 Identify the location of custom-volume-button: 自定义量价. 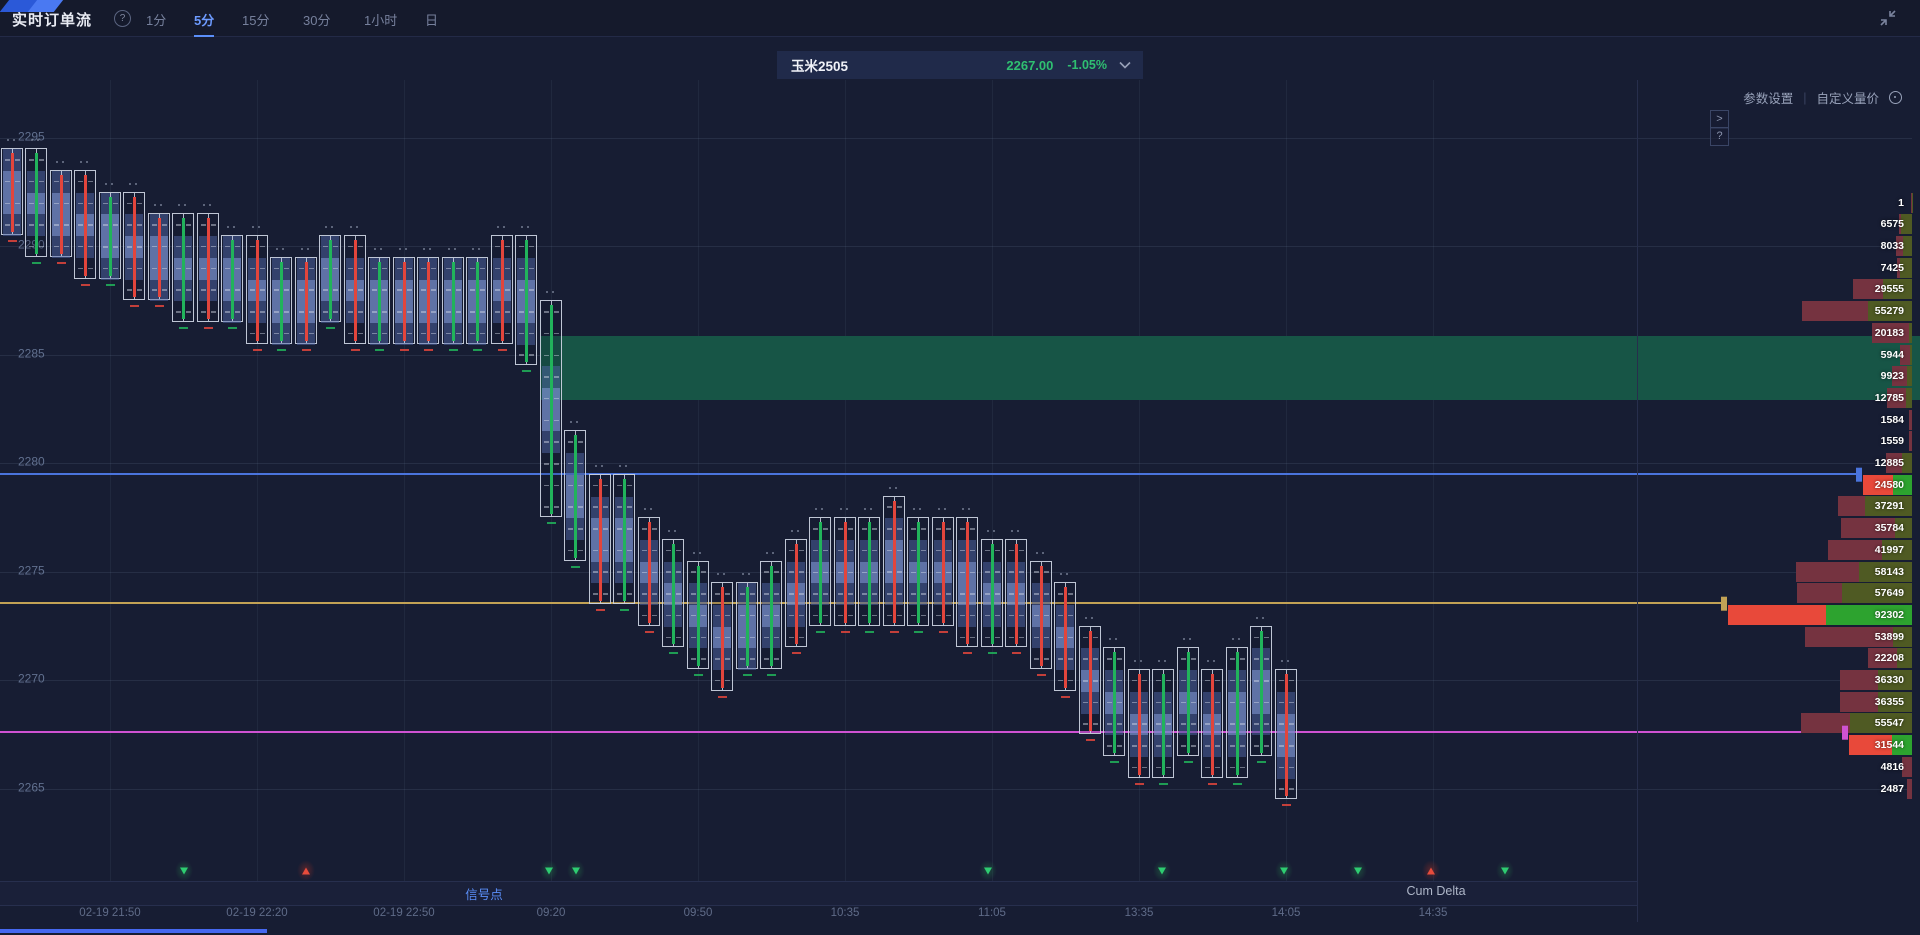
(1847, 99).